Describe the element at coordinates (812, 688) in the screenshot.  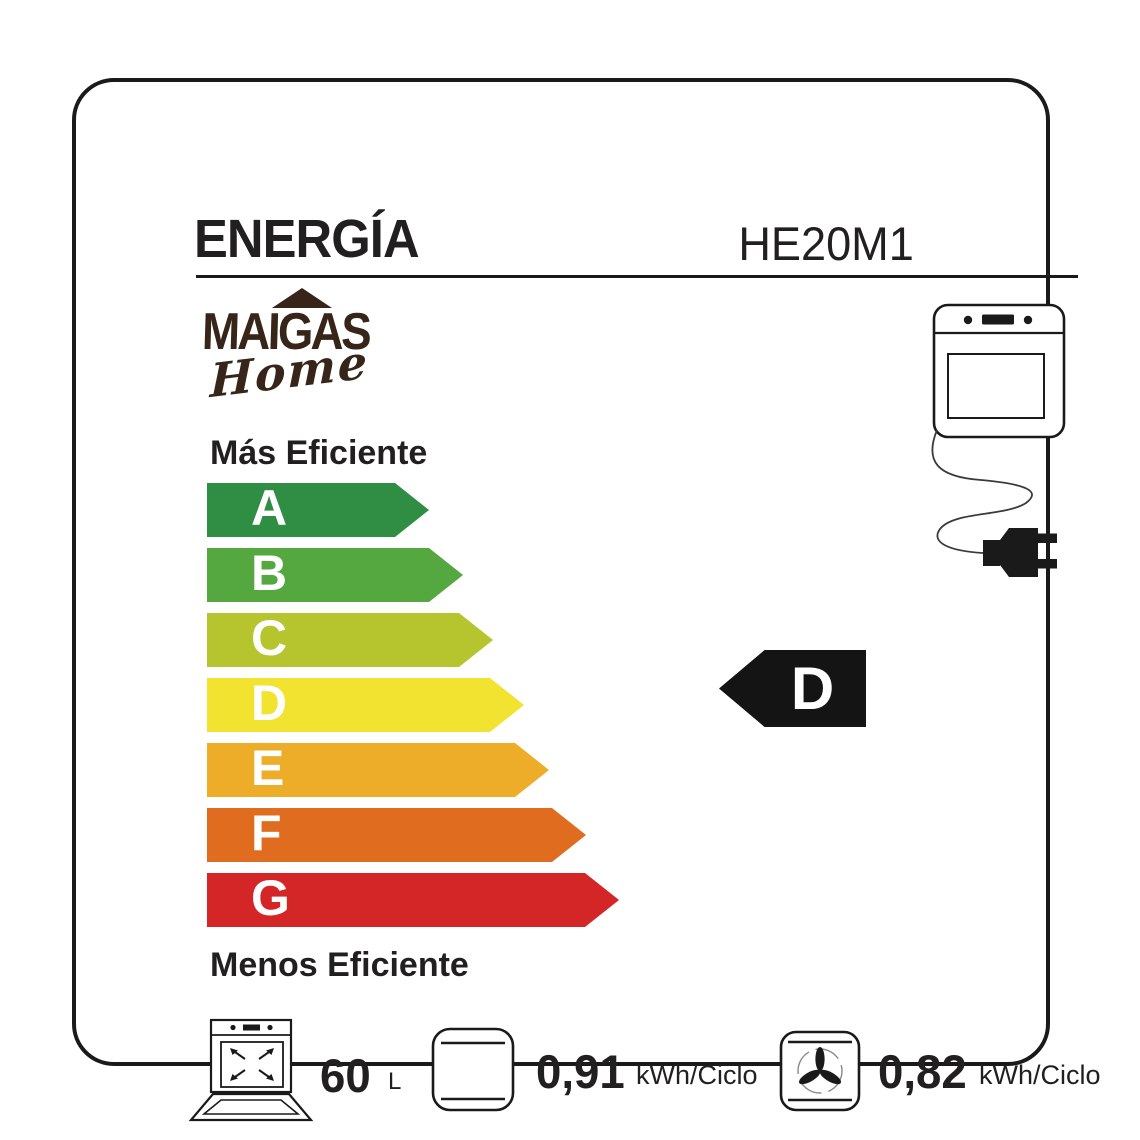
I see `rating-letter: D` at that location.